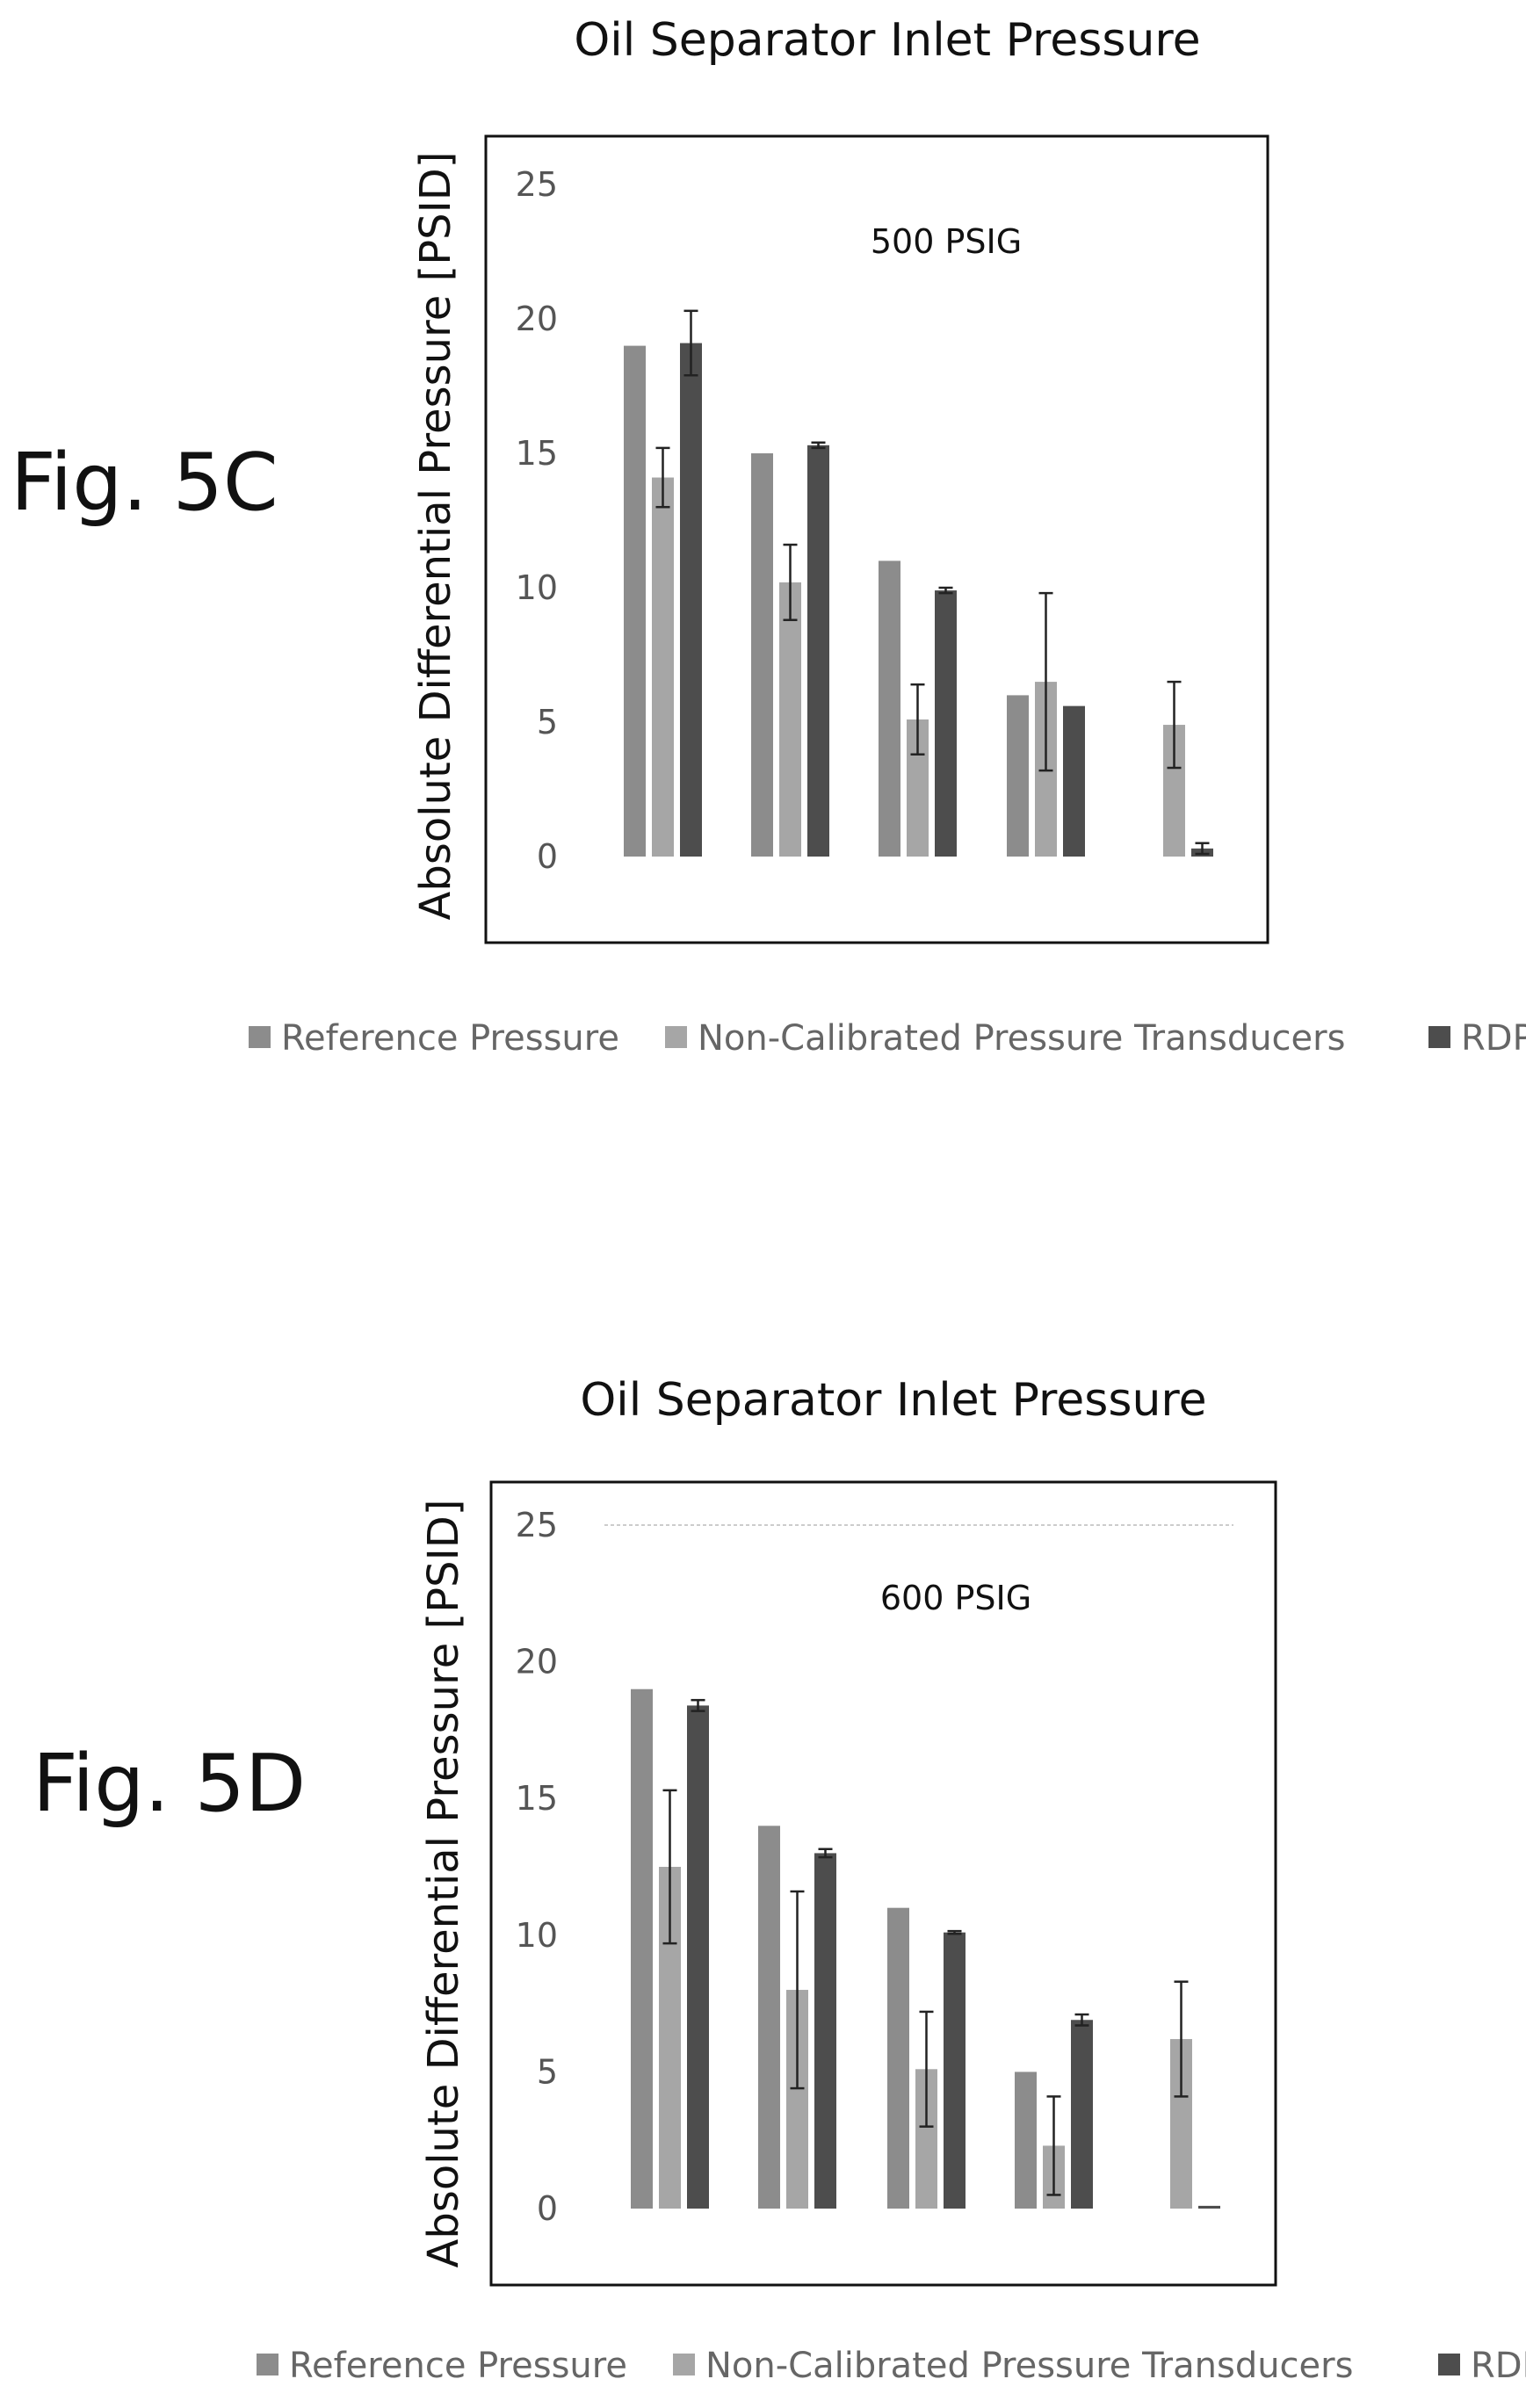  I want to click on figure-label: Fig. 5C, so click(144, 483).